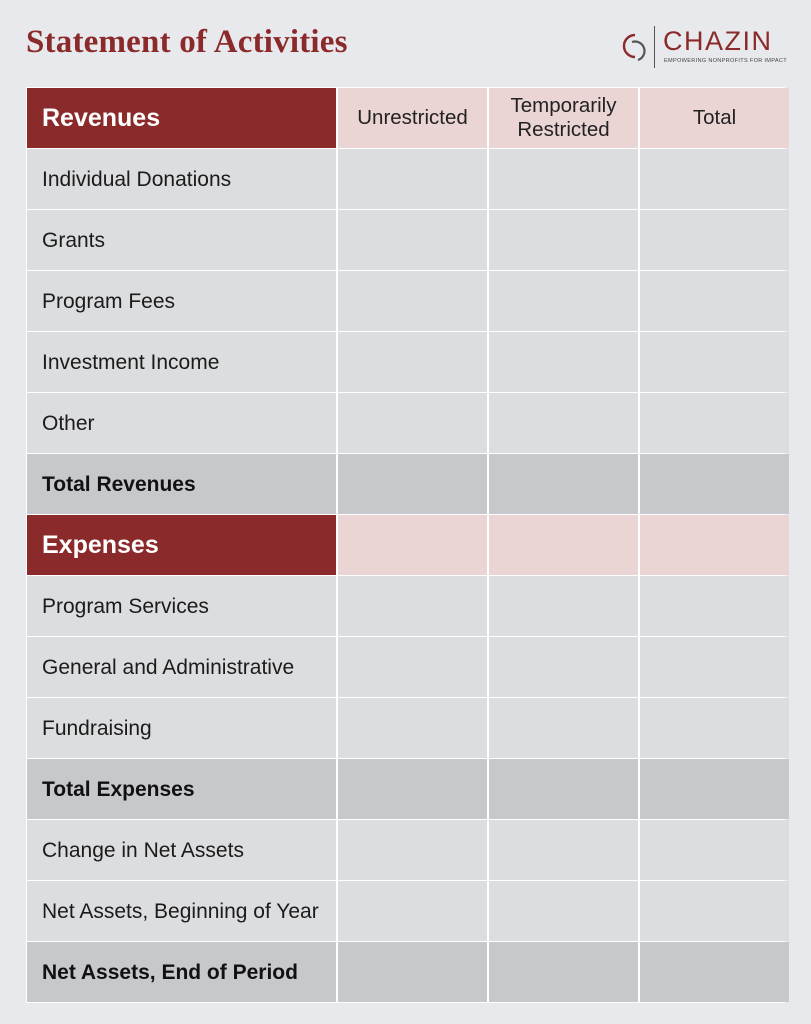 The height and width of the screenshot is (1024, 811). I want to click on logo-divider, so click(654, 47).